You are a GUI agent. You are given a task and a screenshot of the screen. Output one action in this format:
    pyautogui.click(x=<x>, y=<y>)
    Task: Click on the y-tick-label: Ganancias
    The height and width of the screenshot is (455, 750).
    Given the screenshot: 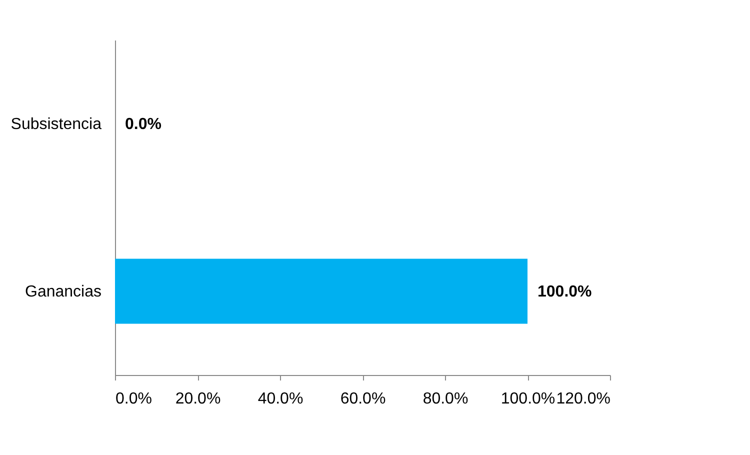 What is the action you would take?
    pyautogui.click(x=63, y=291)
    